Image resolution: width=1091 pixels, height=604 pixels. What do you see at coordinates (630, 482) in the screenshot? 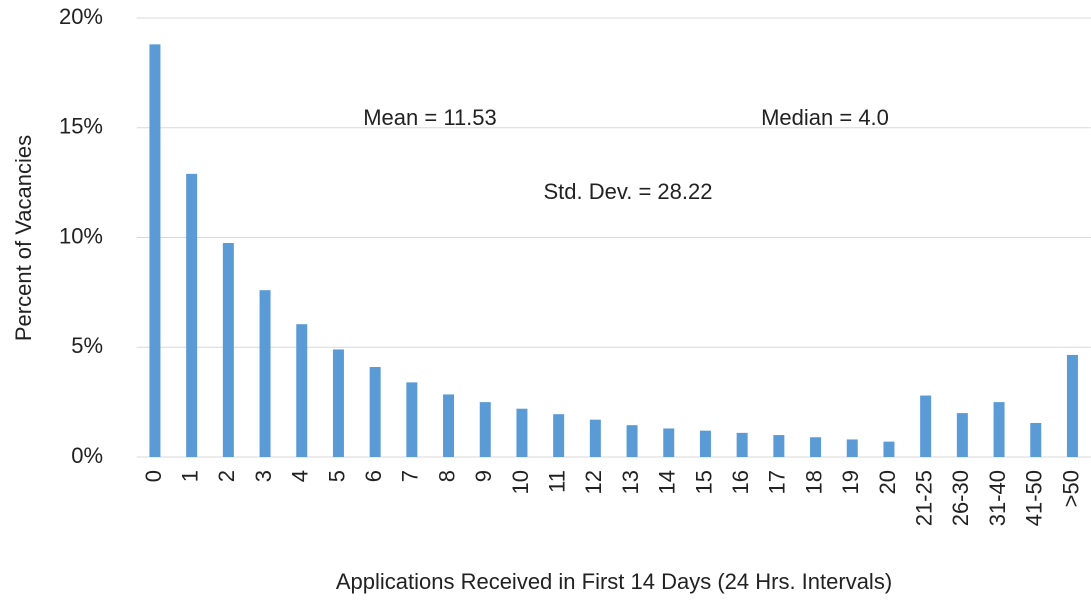
I see `x-tick-label: 13` at bounding box center [630, 482].